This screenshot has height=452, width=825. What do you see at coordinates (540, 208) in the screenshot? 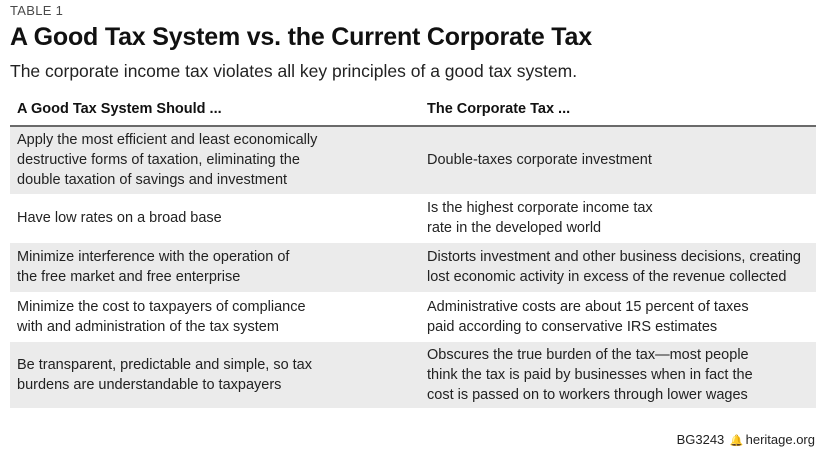
I see `cell-line: Is the highest corporate income tax` at bounding box center [540, 208].